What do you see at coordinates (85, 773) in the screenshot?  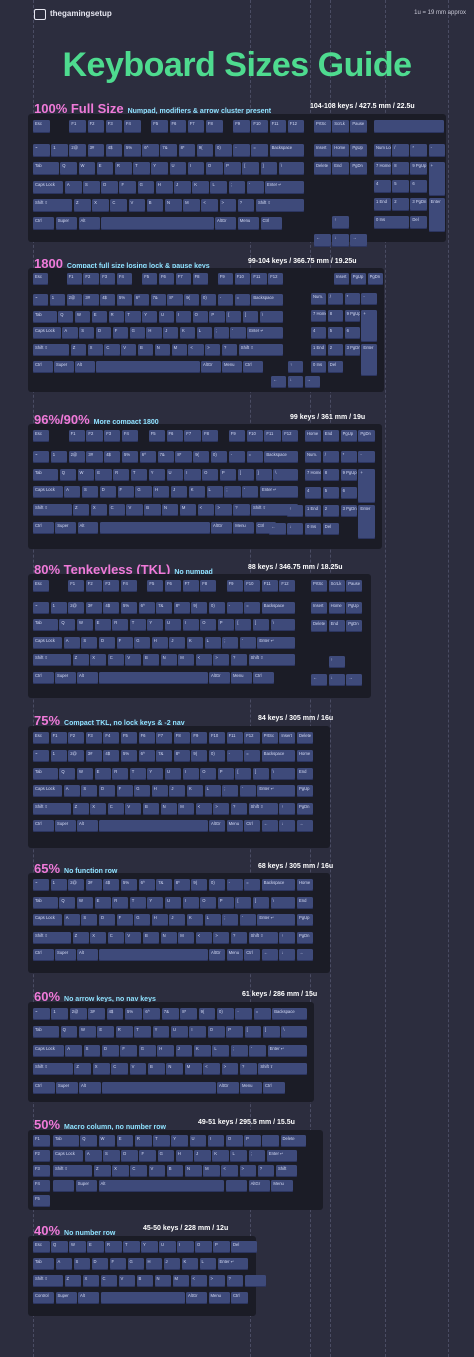 I see `key: W` at bounding box center [85, 773].